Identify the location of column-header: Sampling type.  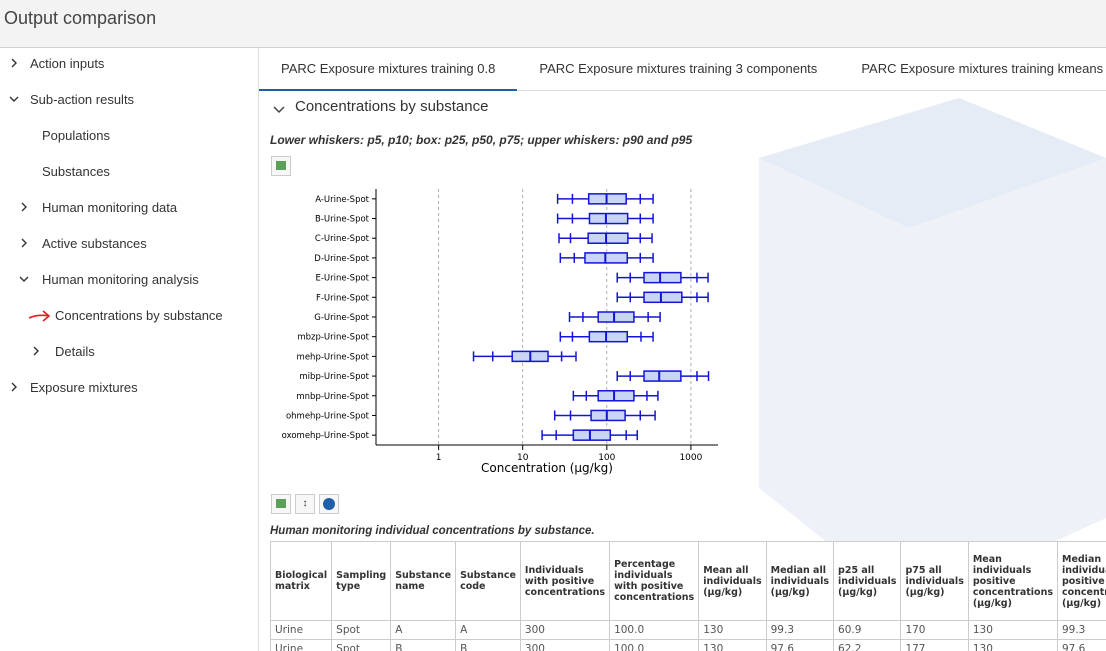
(361, 581).